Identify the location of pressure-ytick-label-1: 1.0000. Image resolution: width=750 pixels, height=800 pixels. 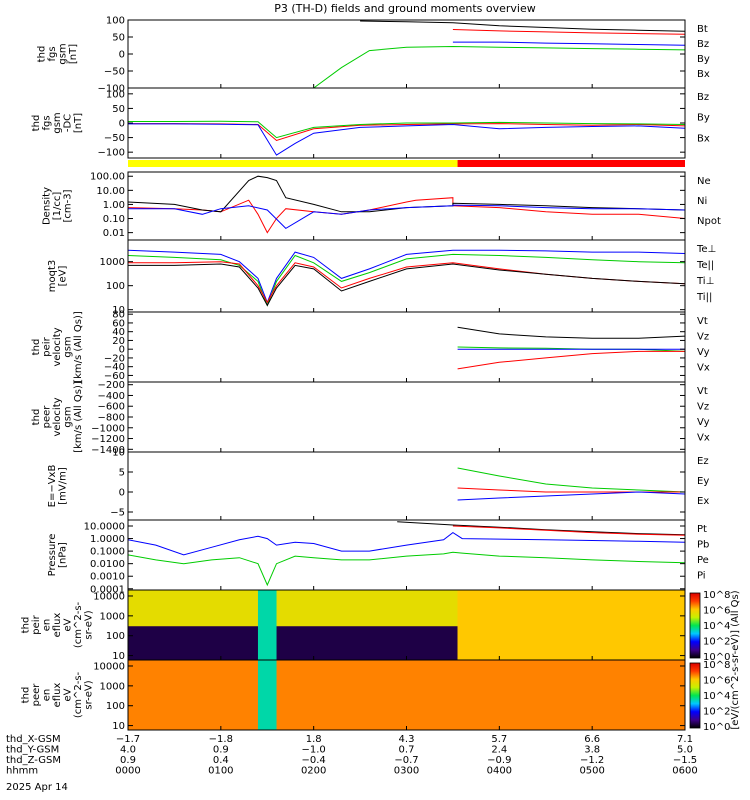
(107, 539).